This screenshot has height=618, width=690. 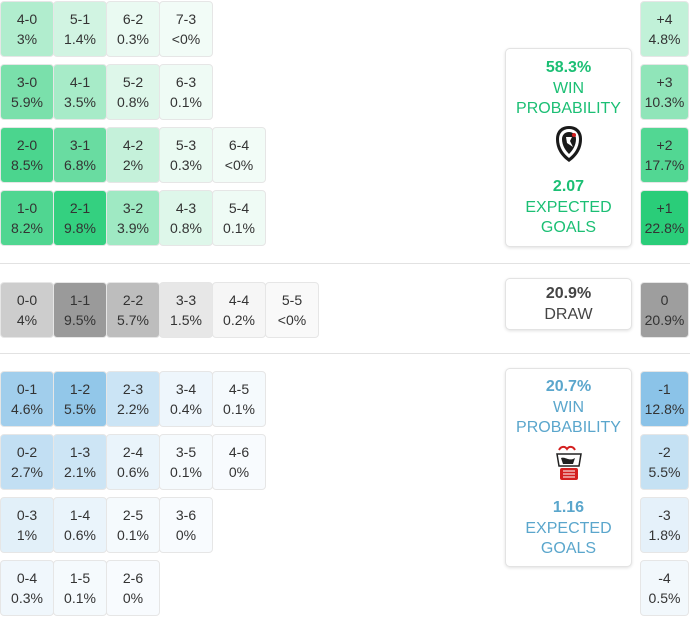 I want to click on score-cell-label: 0-0, so click(x=27, y=300).